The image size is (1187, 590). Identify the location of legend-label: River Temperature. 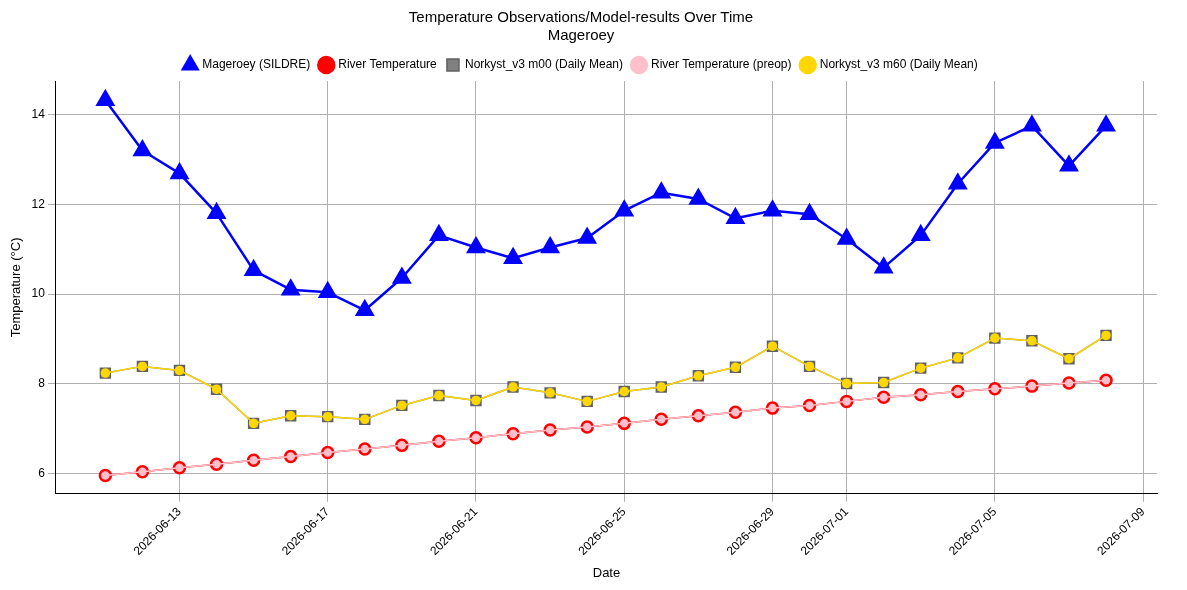
(388, 64).